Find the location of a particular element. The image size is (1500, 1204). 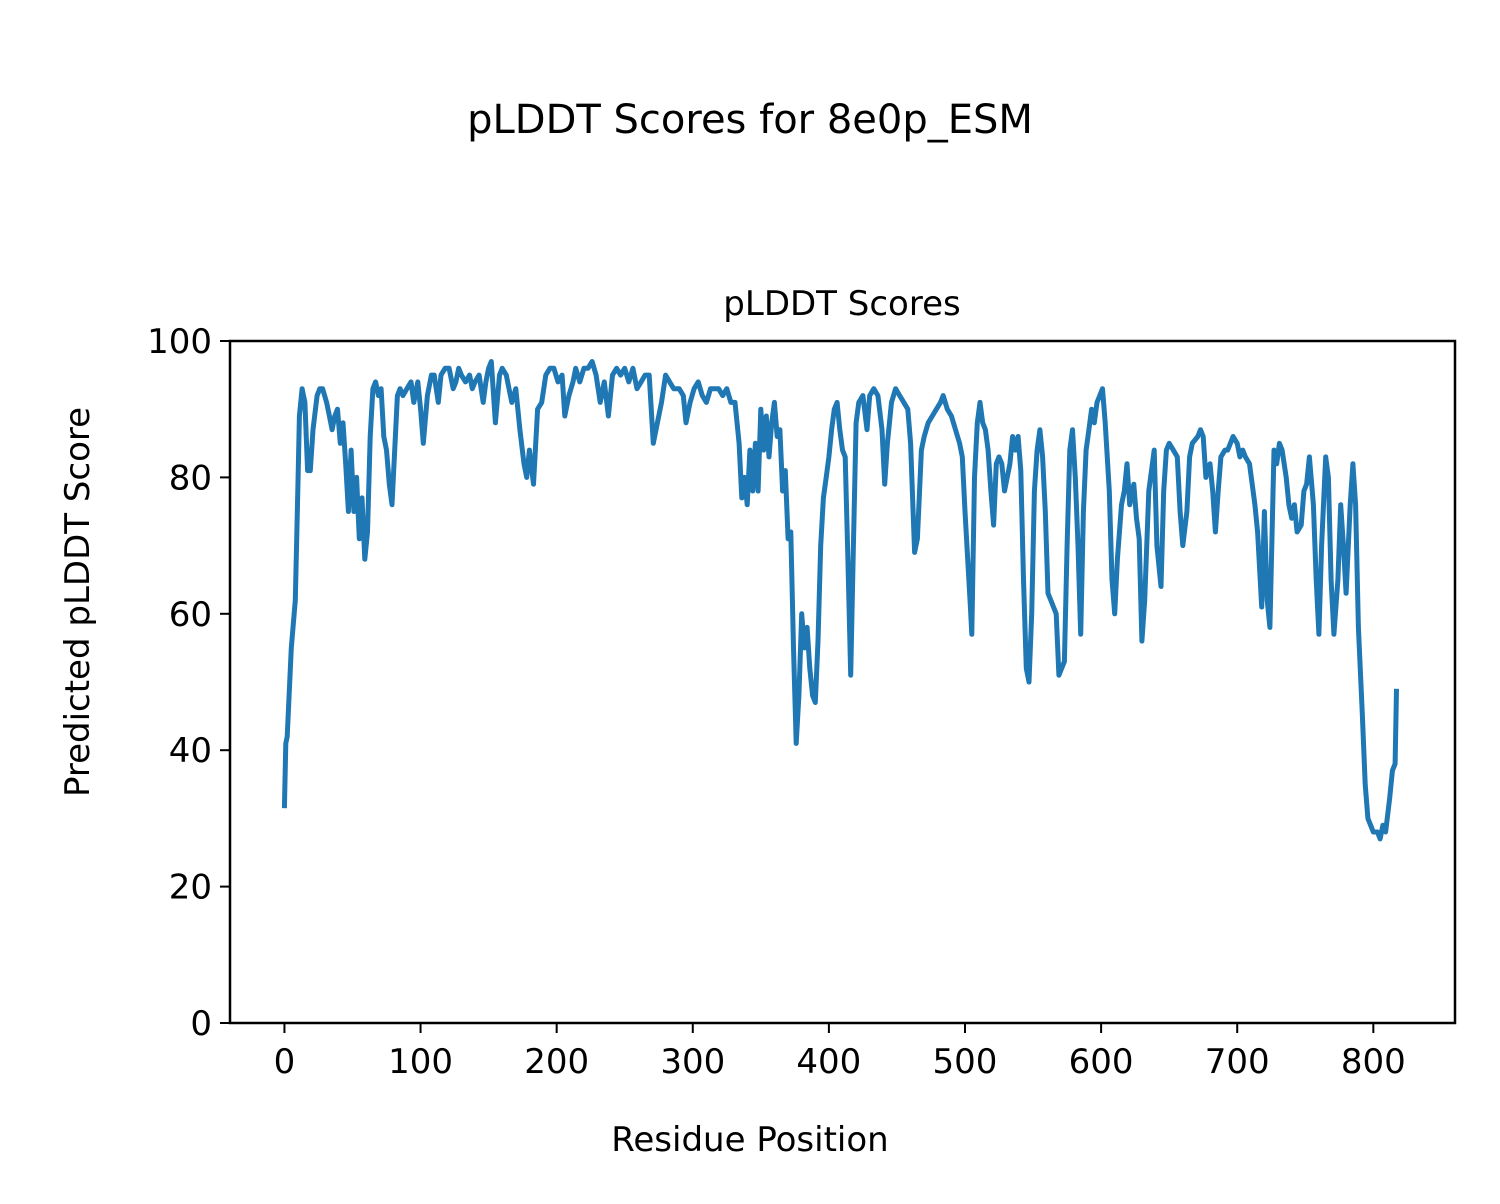

x-axis-label: Residue Position is located at coordinates (749, 1140).